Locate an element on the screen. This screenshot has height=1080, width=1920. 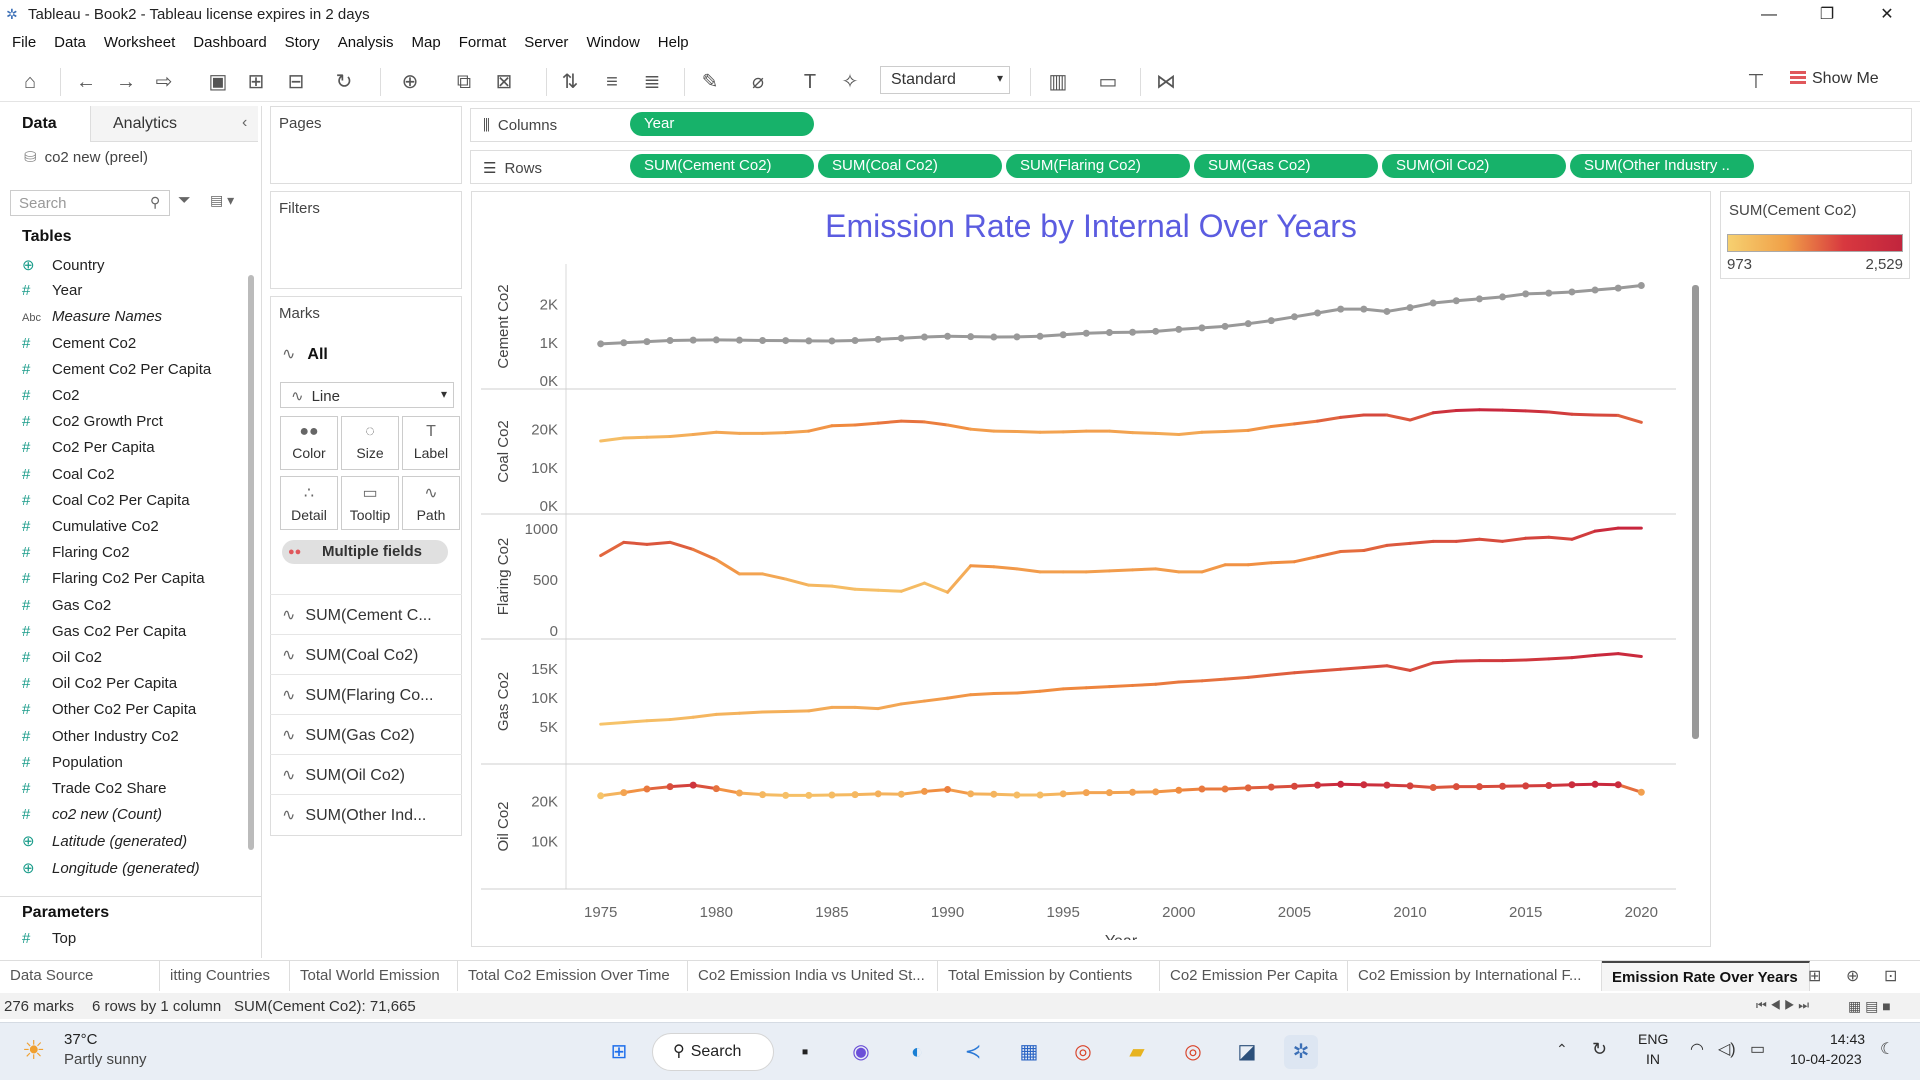
row-pill: SUM(Cement Co2) is located at coordinates (722, 166).